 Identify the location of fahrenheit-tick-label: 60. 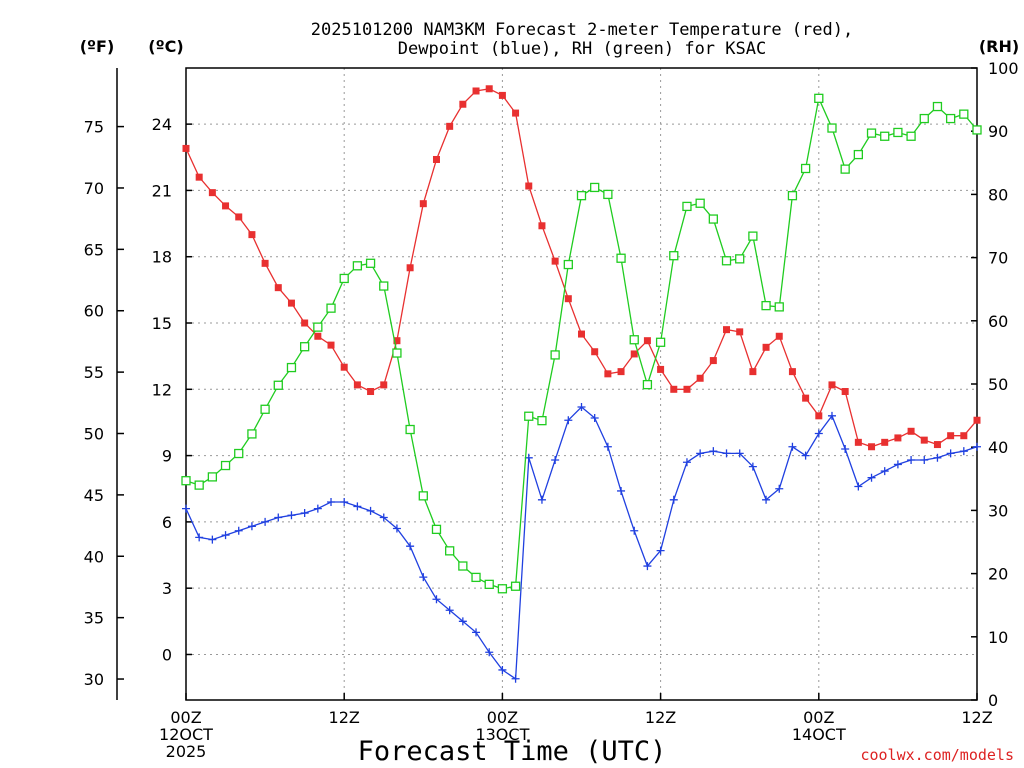
(94, 311).